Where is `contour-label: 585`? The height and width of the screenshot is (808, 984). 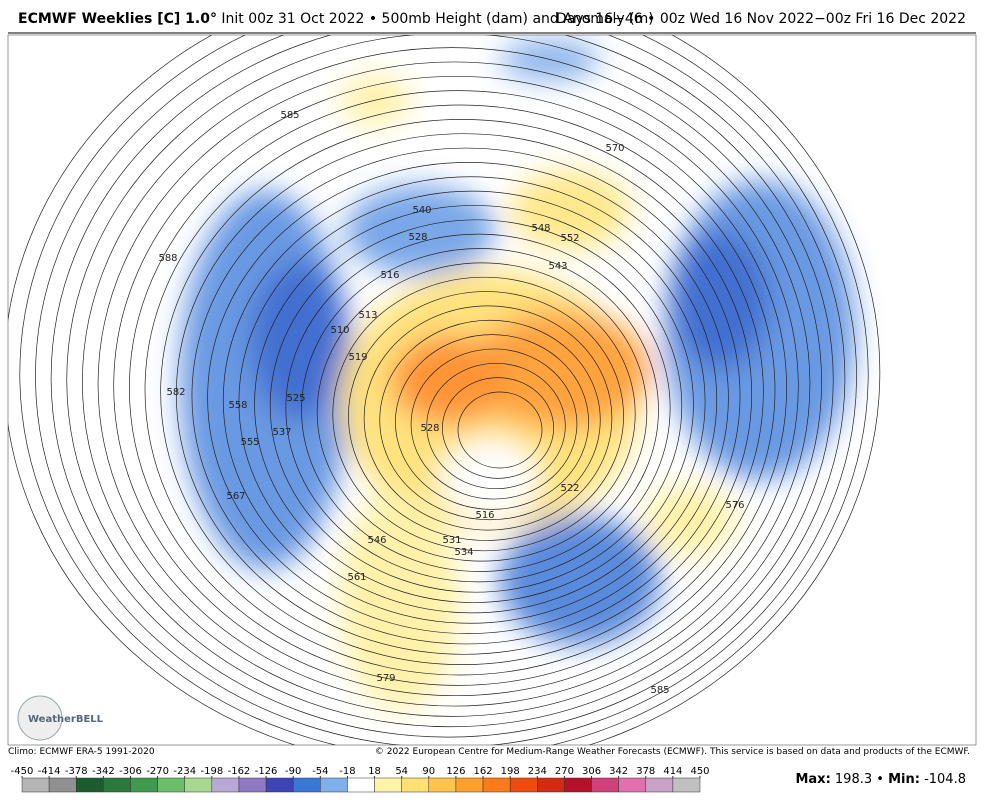 contour-label: 585 is located at coordinates (289, 115).